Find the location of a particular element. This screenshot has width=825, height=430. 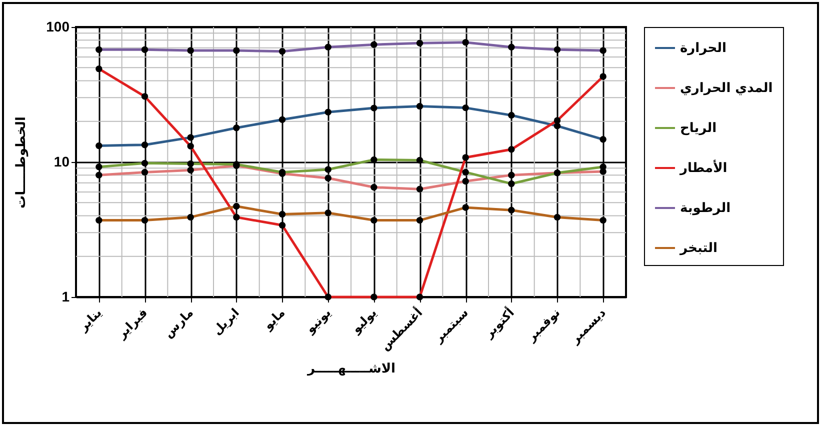

x-tick-label: ديسمبر is located at coordinates (588, 326).